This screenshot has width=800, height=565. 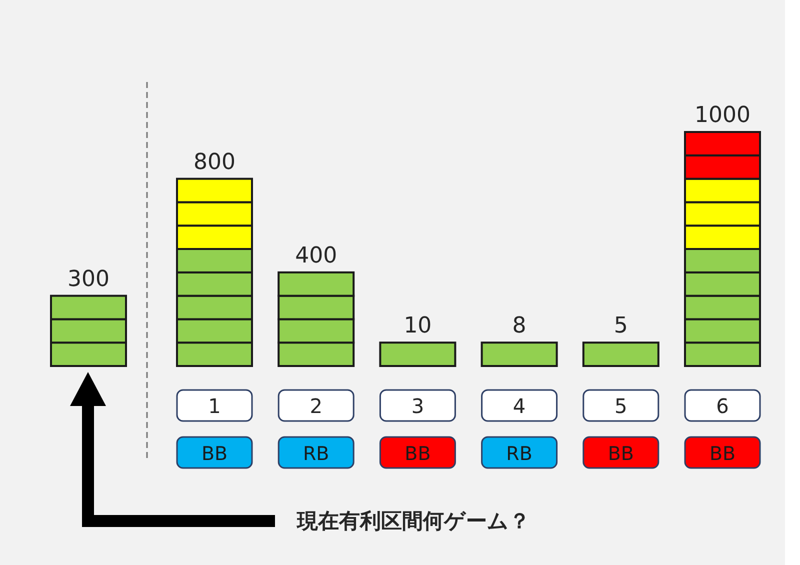 I want to click on total-label: 5, so click(x=621, y=326).